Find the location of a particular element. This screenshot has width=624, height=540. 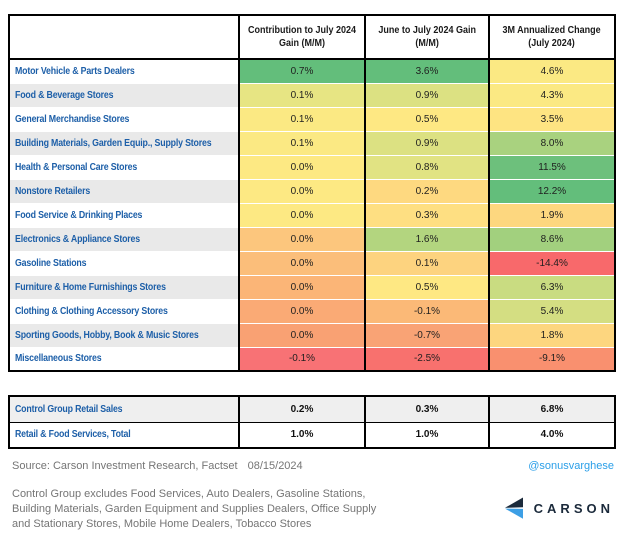

heatmap-cell: 6.3% is located at coordinates (551, 287).